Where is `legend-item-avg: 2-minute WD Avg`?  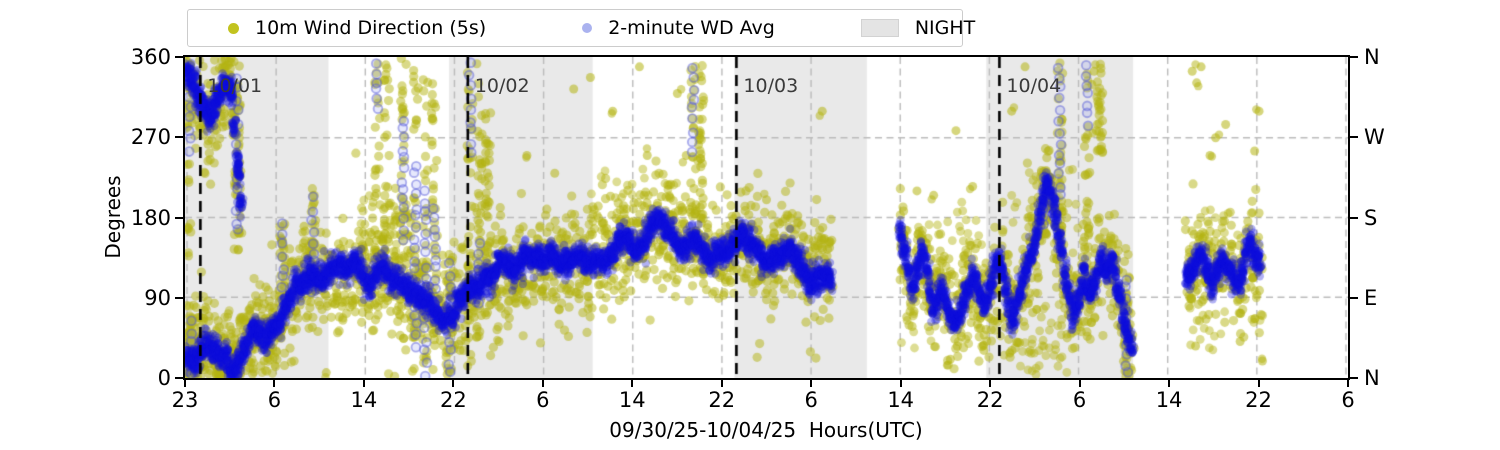
legend-item-avg: 2-minute WD Avg is located at coordinates (630, 28).